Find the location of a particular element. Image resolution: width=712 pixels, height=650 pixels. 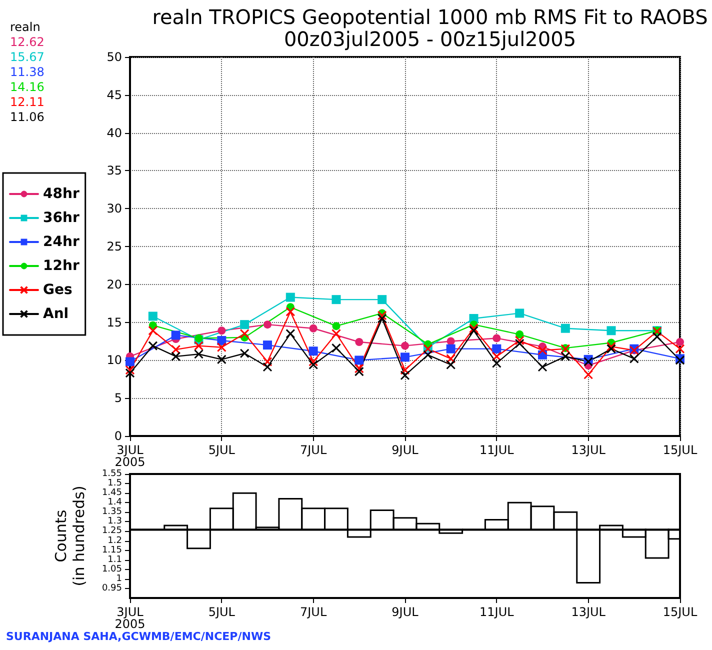

legend-label: Anl is located at coordinates (56, 314).